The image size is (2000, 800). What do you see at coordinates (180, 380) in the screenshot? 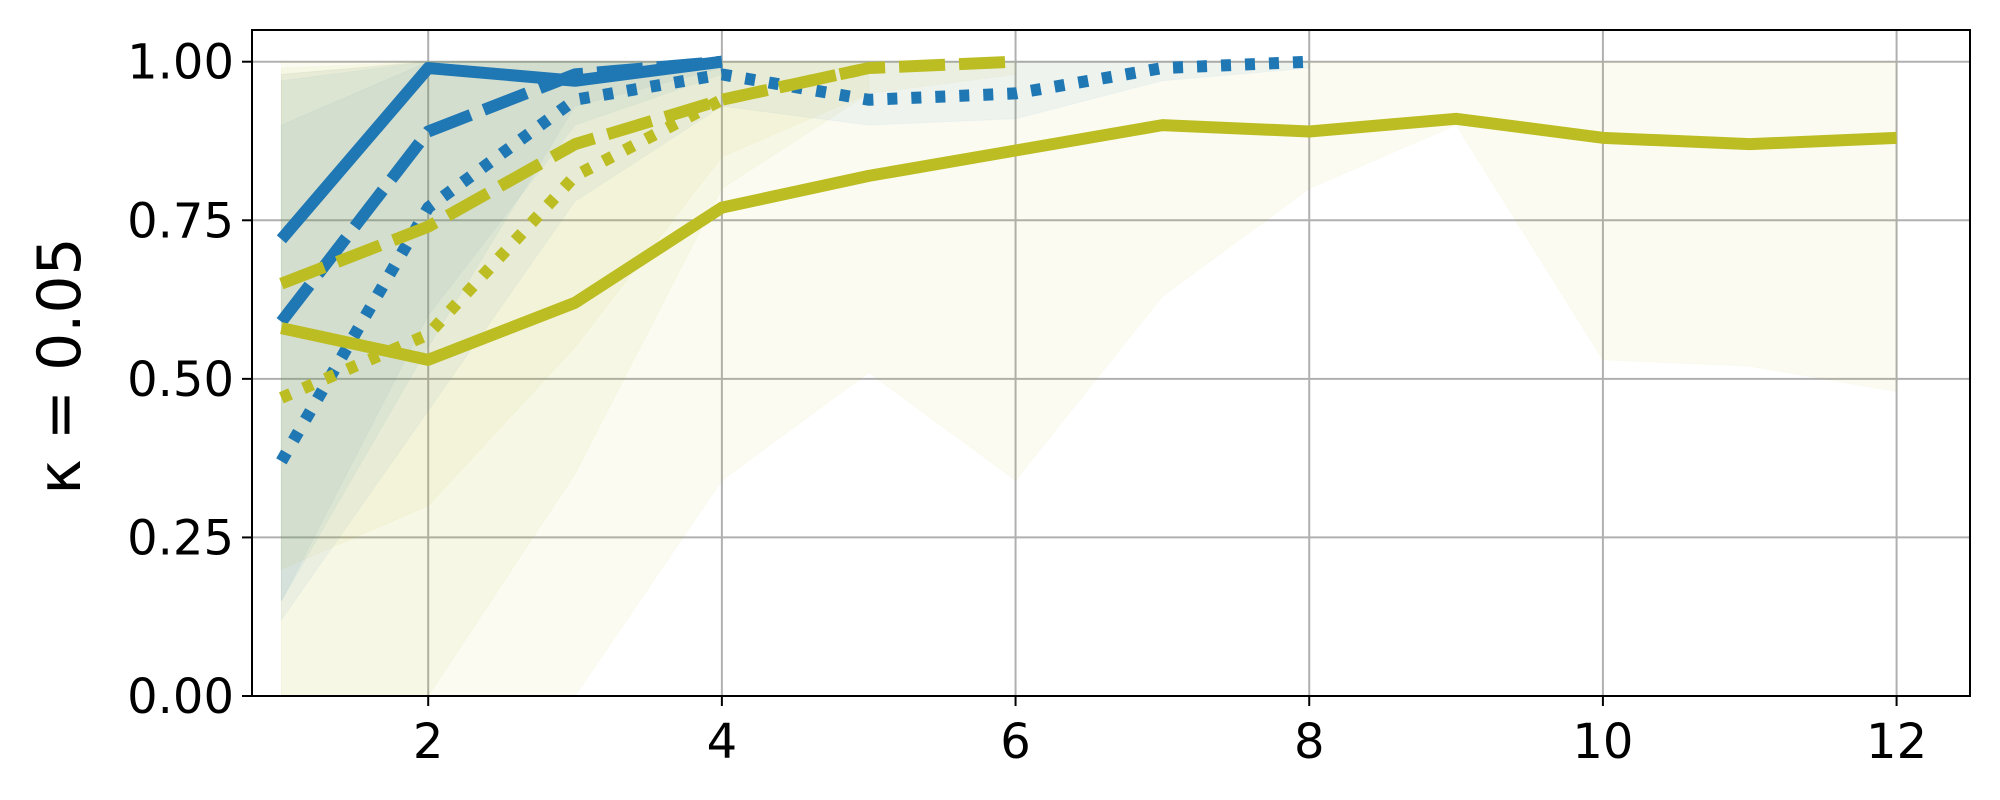
I see `y-tick-label: 0.50` at bounding box center [180, 380].